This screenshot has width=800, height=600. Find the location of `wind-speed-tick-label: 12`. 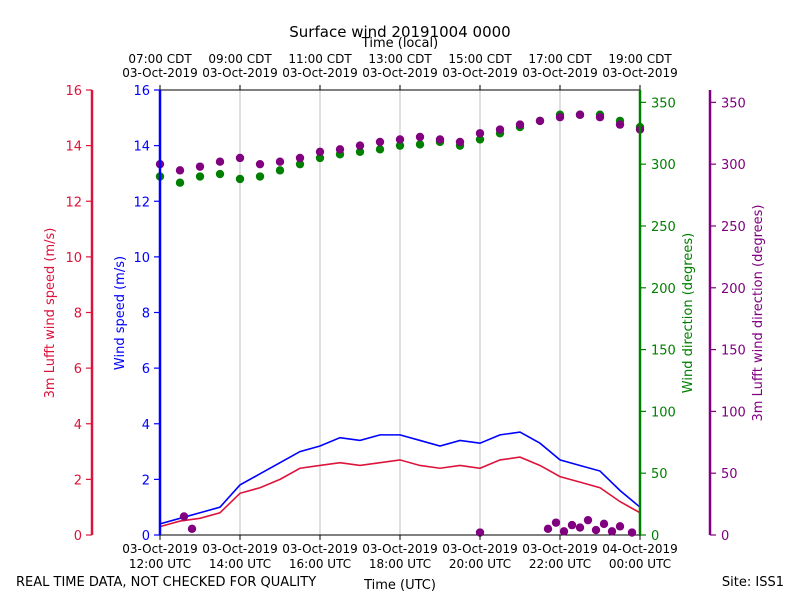

wind-speed-tick-label: 12 is located at coordinates (141, 202).